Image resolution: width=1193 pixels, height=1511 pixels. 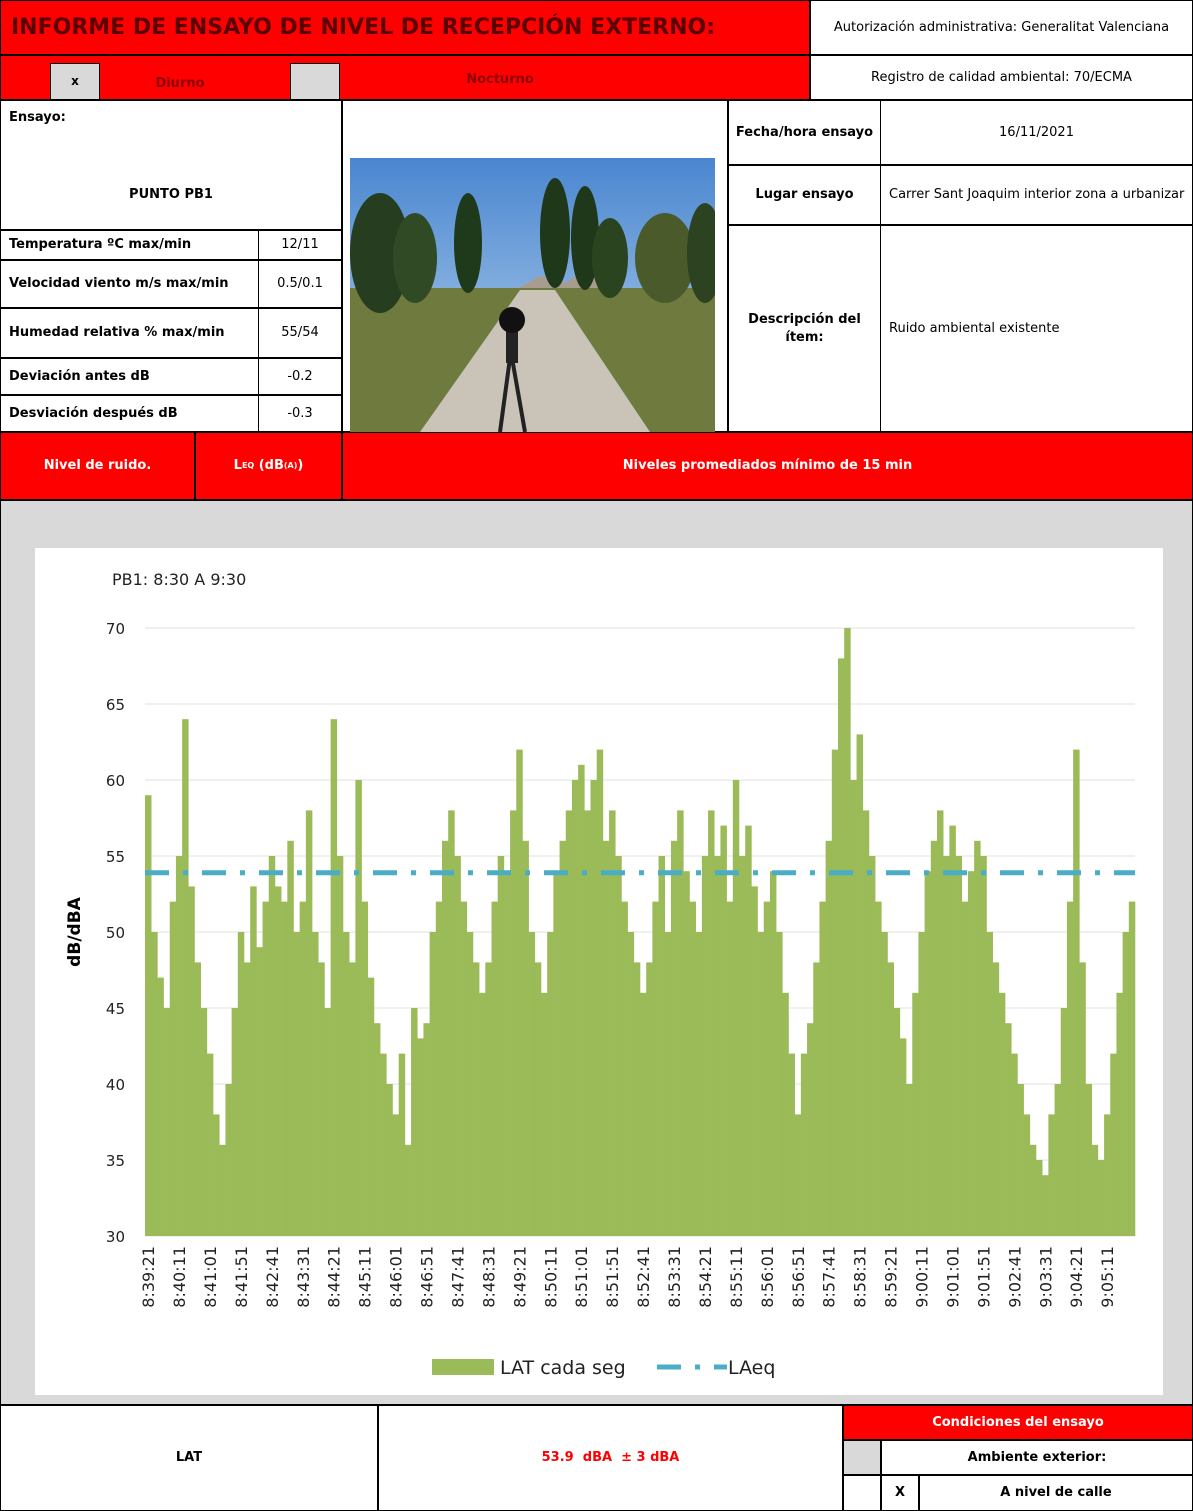 I want to click on condition-value: 55/54, so click(x=300, y=333).